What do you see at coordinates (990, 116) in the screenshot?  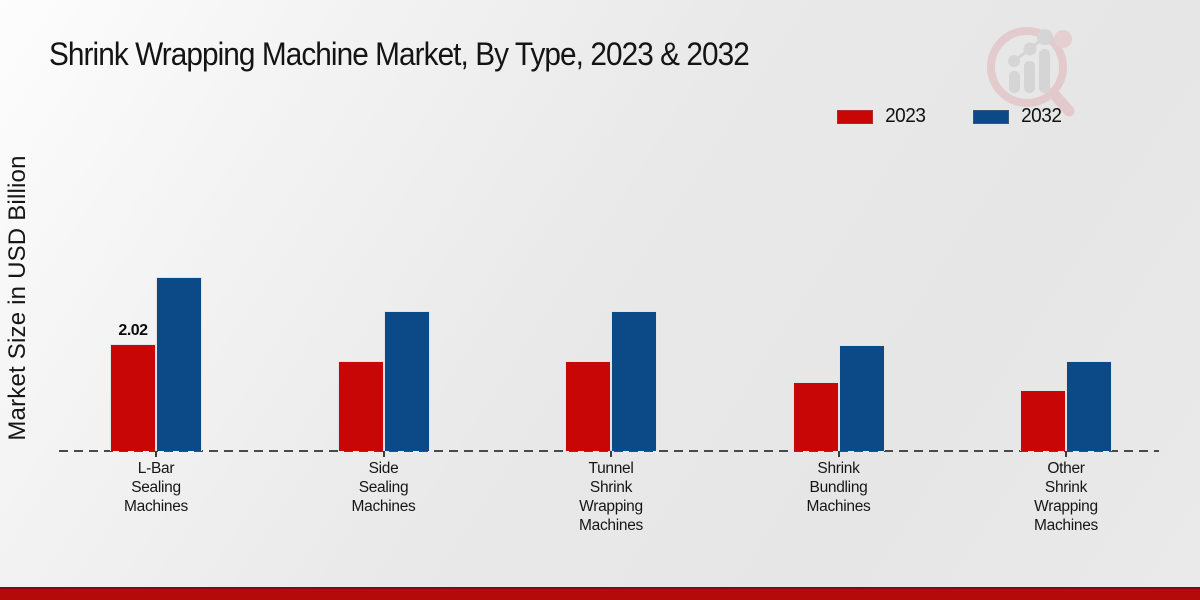 I see `legend-swatch-2032` at bounding box center [990, 116].